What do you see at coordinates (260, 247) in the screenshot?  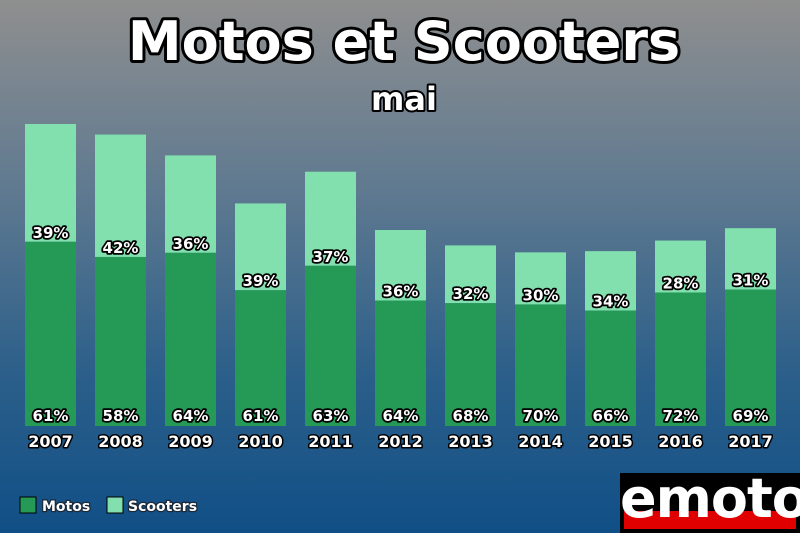 I see `bar-scooters-2010` at bounding box center [260, 247].